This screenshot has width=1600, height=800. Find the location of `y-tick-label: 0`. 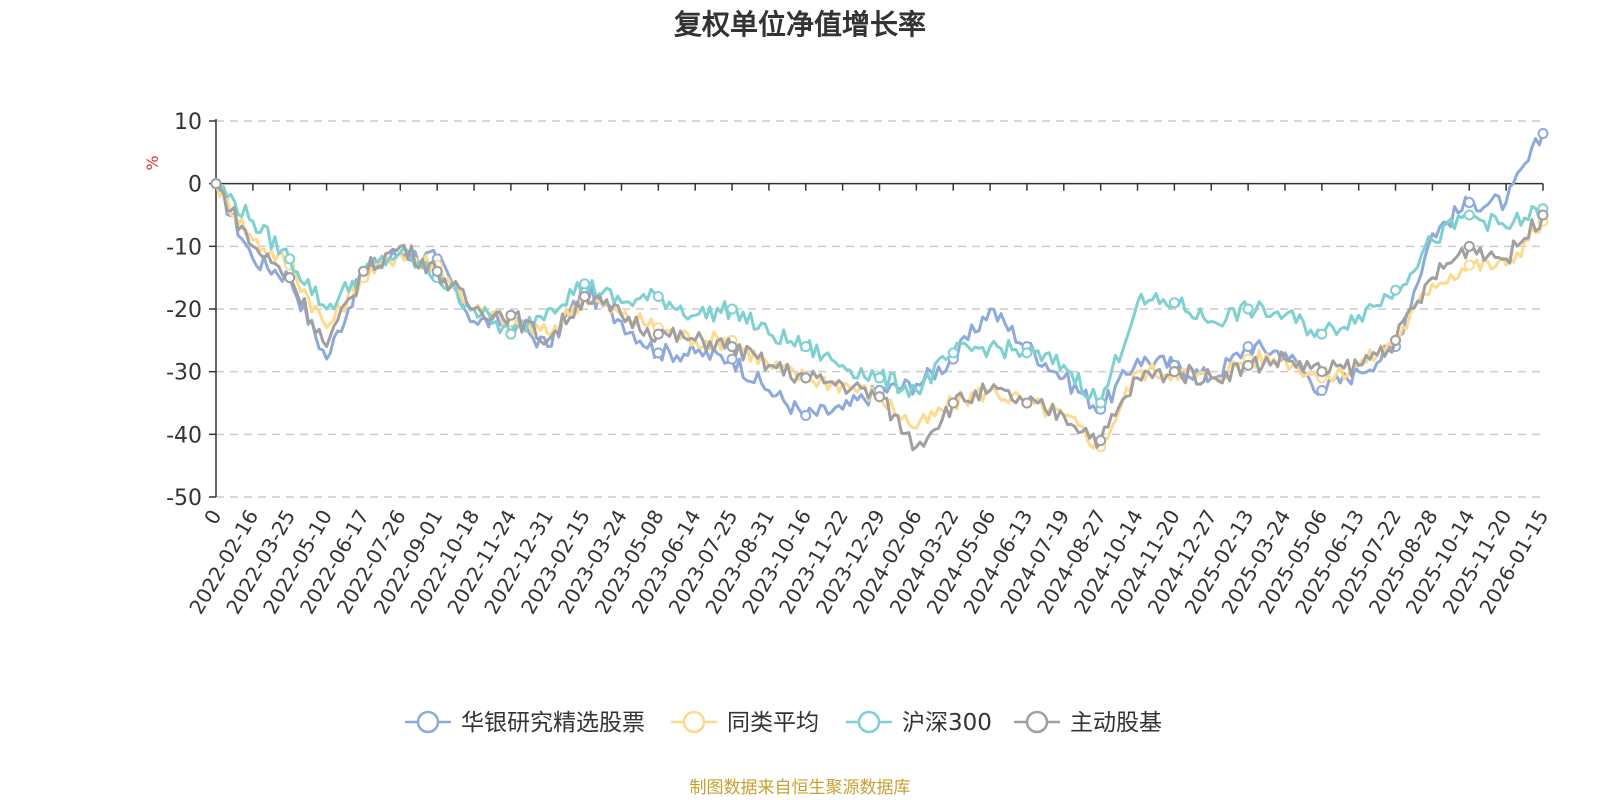

y-tick-label: 0 is located at coordinates (195, 185).